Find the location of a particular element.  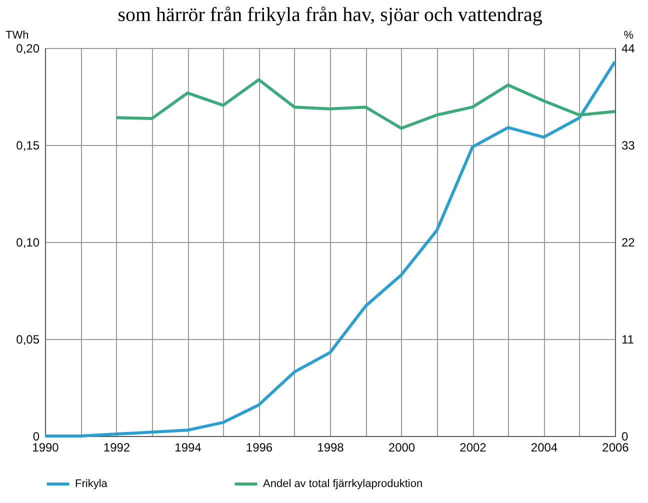

chart-title: som härrör från frikyla från hav, sjöar och vattendrag is located at coordinates (330, 15).